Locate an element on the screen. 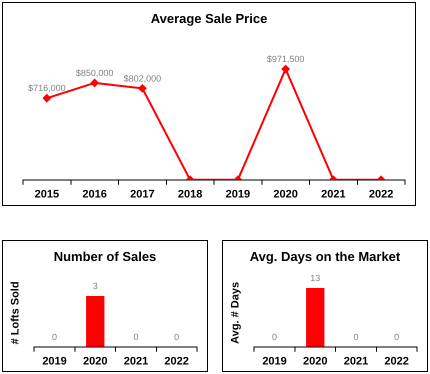 Image resolution: width=430 pixels, height=374 pixels. x-tick-label: 2017 is located at coordinates (142, 194).